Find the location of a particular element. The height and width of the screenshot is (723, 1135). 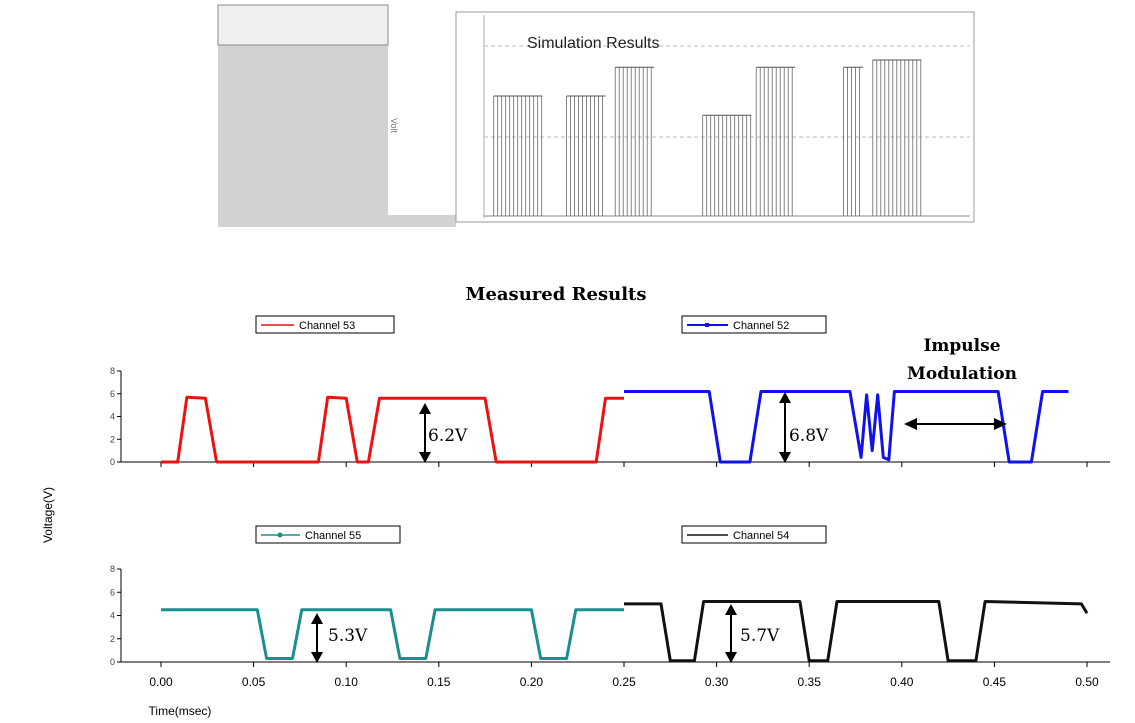

legend-channel-53: Channel 53 is located at coordinates (325, 324).